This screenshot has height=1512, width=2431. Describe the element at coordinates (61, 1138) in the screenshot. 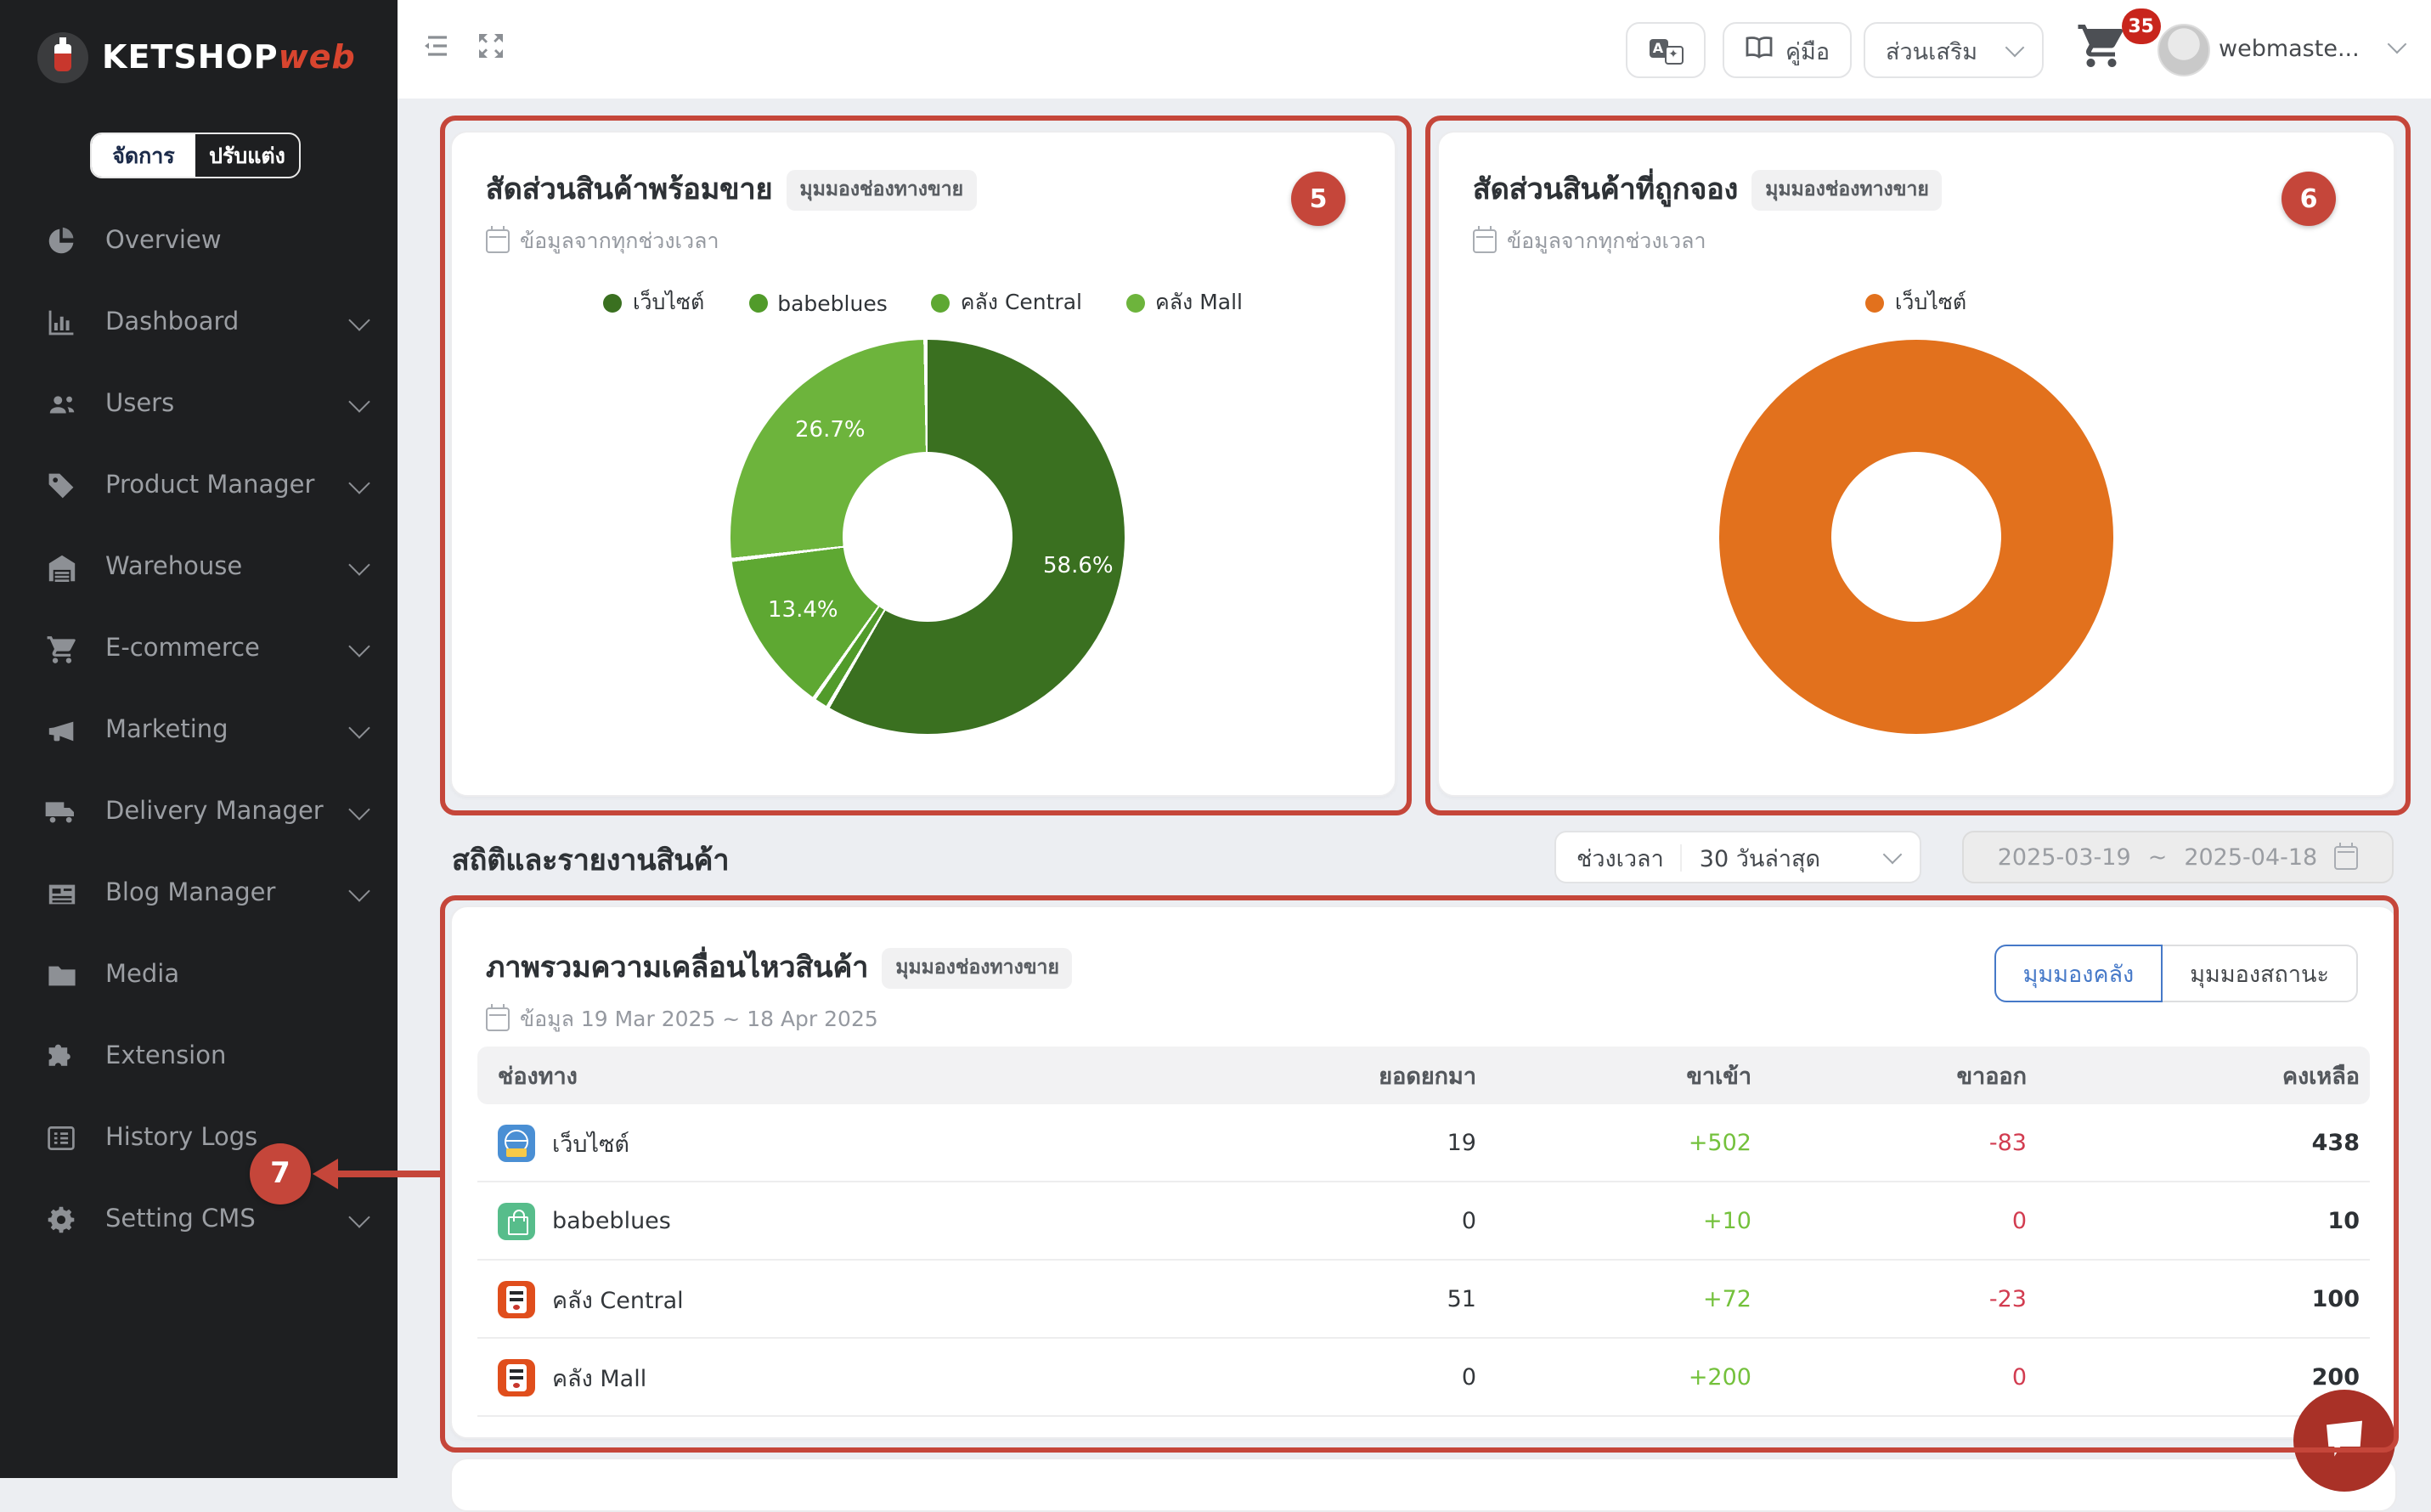

I see `list-icon` at that location.